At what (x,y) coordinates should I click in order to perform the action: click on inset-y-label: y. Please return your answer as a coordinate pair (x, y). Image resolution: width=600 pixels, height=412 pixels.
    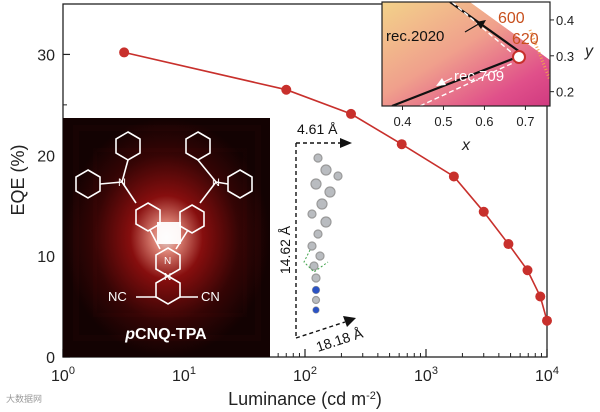
    Looking at the image, I should click on (589, 51).